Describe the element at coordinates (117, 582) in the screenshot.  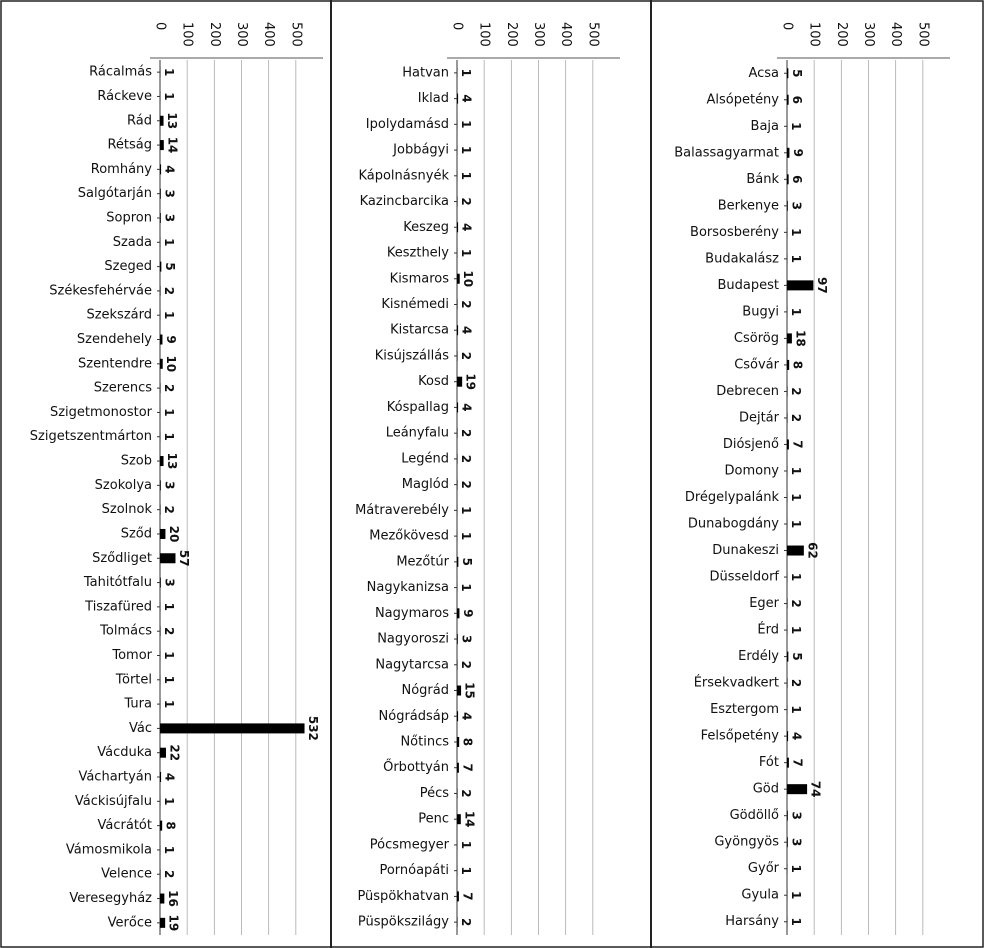
I see `y-tick-label: Tahitótfalu` at that location.